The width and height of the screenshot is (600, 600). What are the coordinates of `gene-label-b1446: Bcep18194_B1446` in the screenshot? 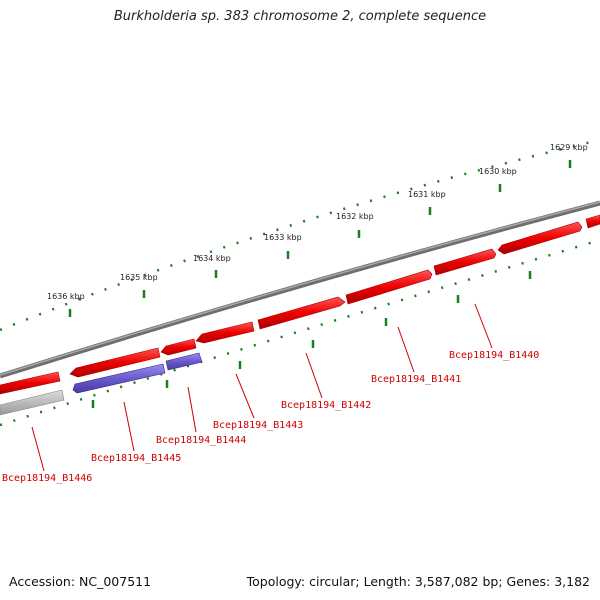 It's located at (47, 478).